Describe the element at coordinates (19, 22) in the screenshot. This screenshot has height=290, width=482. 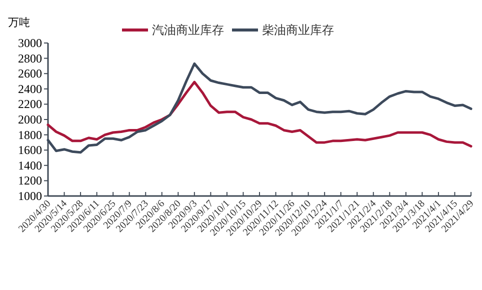
I see `y-axis-title: 万吨` at that location.